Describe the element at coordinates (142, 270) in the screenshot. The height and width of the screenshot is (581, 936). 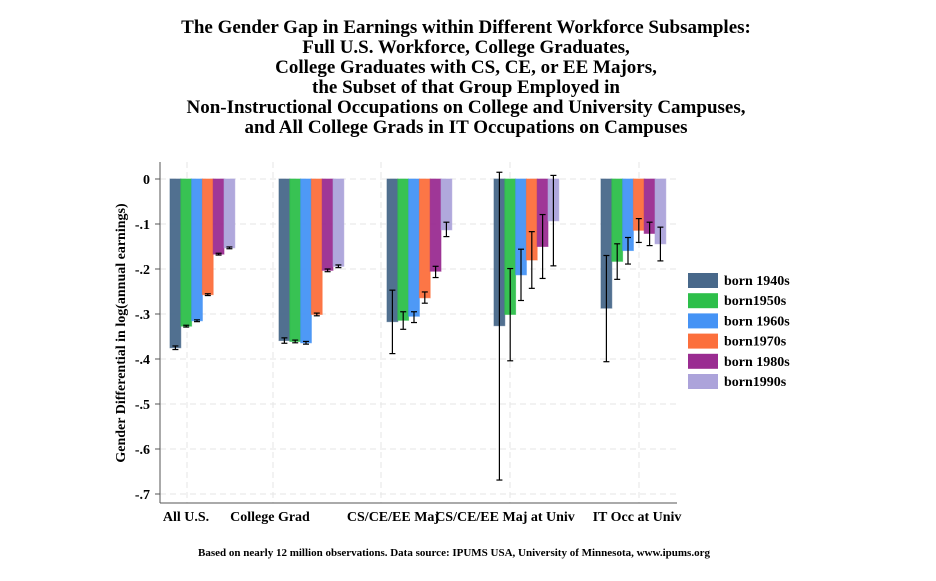
I see `y-tick-label: -.2` at that location.